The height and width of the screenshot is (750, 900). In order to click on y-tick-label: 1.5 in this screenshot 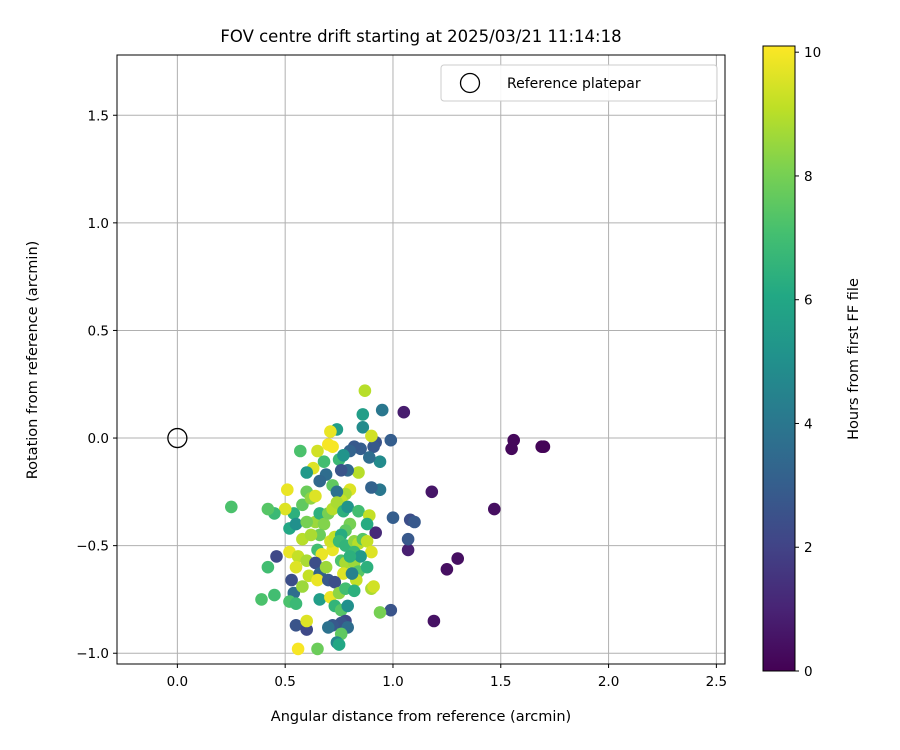, I will do `click(98, 116)`.